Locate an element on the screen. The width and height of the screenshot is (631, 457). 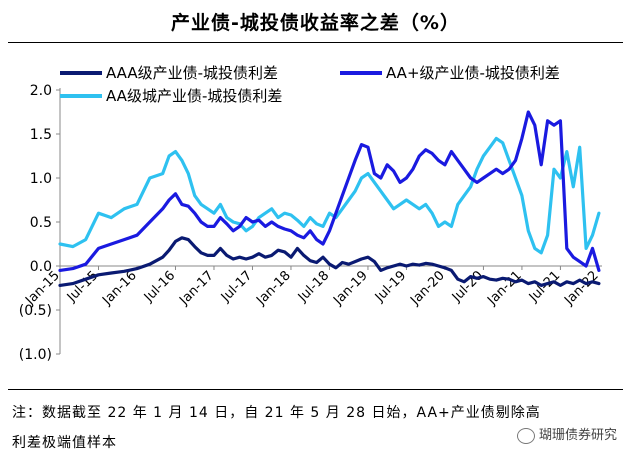
x-tick-label: Jul-18 is located at coordinates (313, 286).